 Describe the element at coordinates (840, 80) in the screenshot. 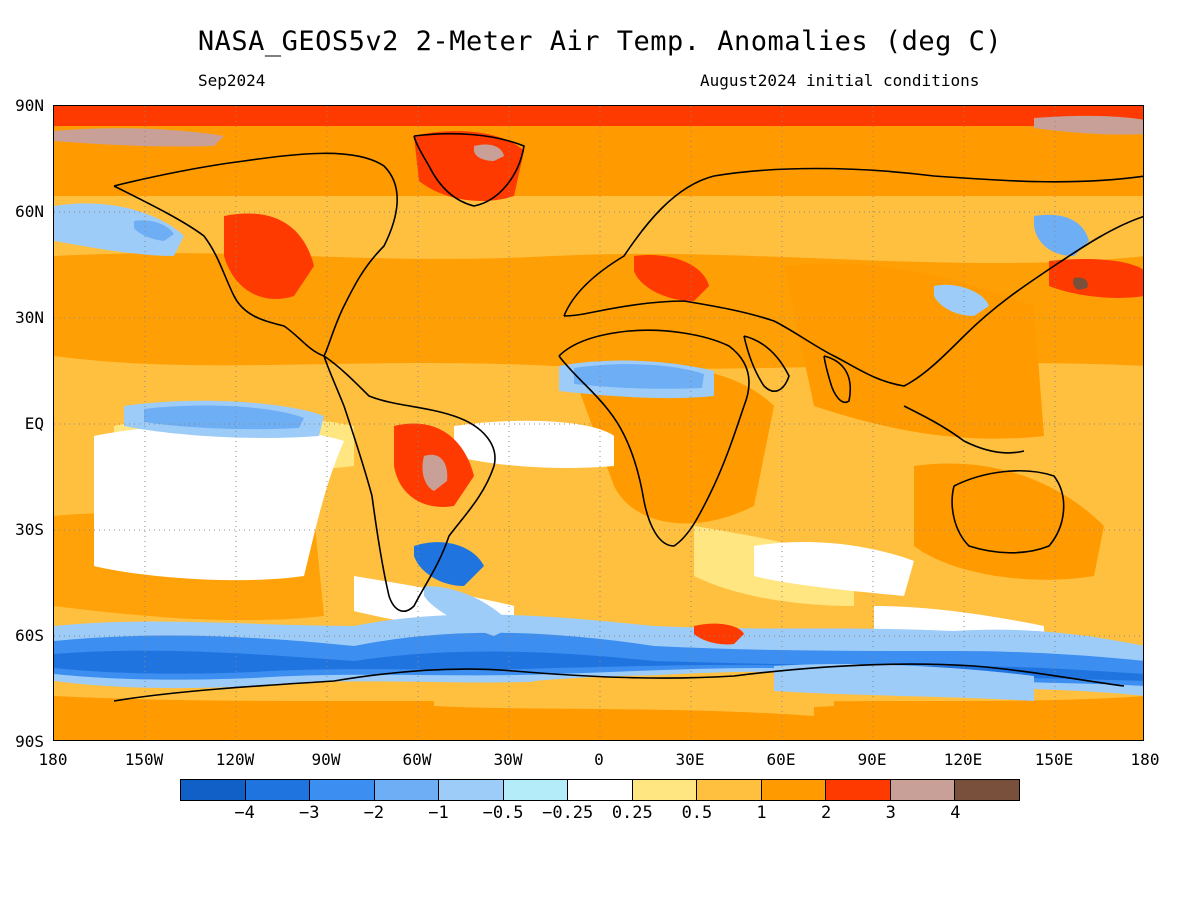

I see `initial-conditions: August2024 initial conditions` at that location.